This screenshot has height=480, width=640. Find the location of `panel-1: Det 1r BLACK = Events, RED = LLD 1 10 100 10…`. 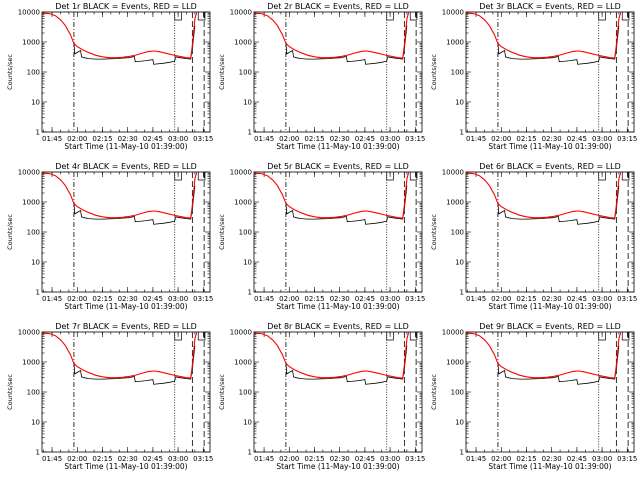

panel-1: Det 1r BLACK = Events, RED = LLD 1 10 100 10… is located at coordinates (109, 76).